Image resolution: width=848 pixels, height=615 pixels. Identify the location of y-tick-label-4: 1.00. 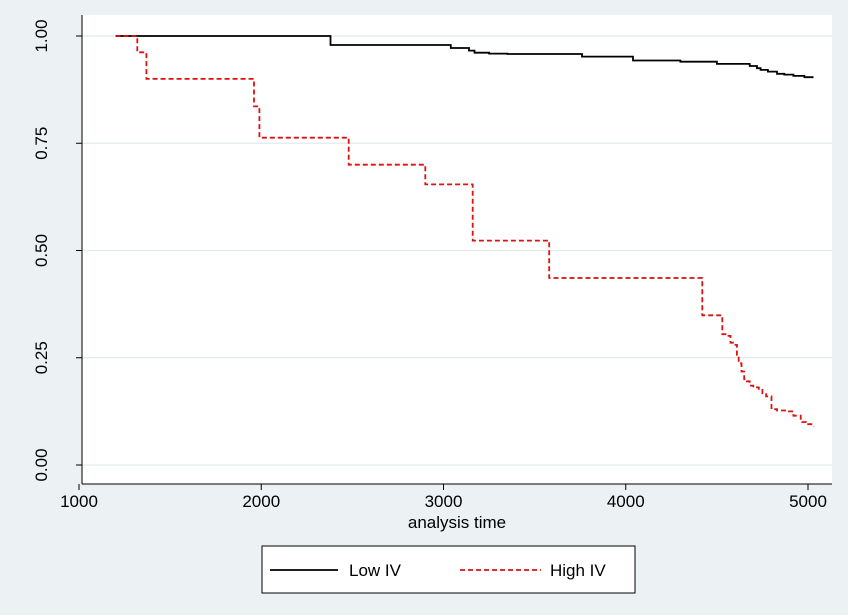
(41, 35).